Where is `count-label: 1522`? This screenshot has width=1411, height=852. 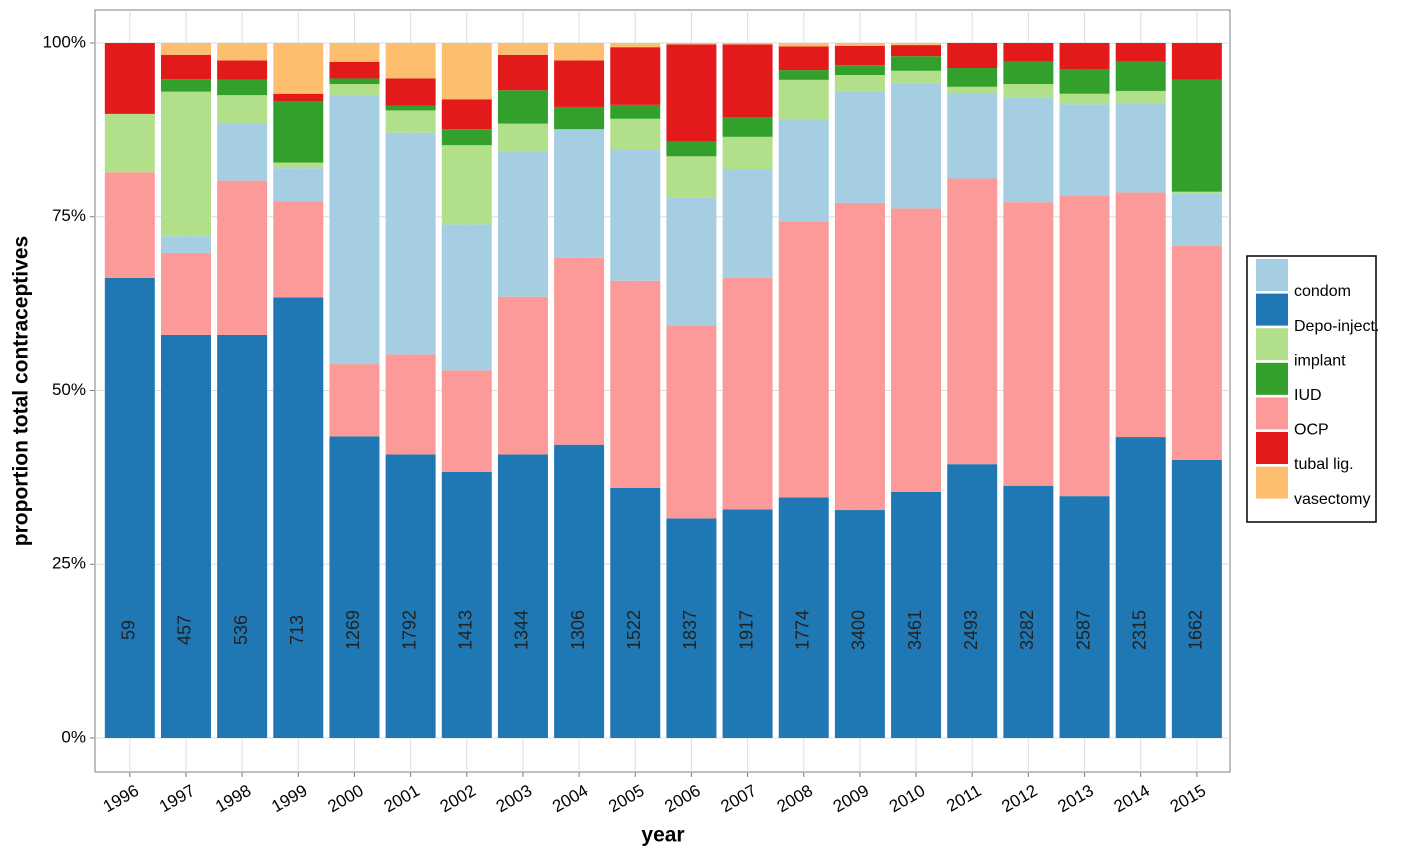 count-label: 1522 is located at coordinates (634, 630).